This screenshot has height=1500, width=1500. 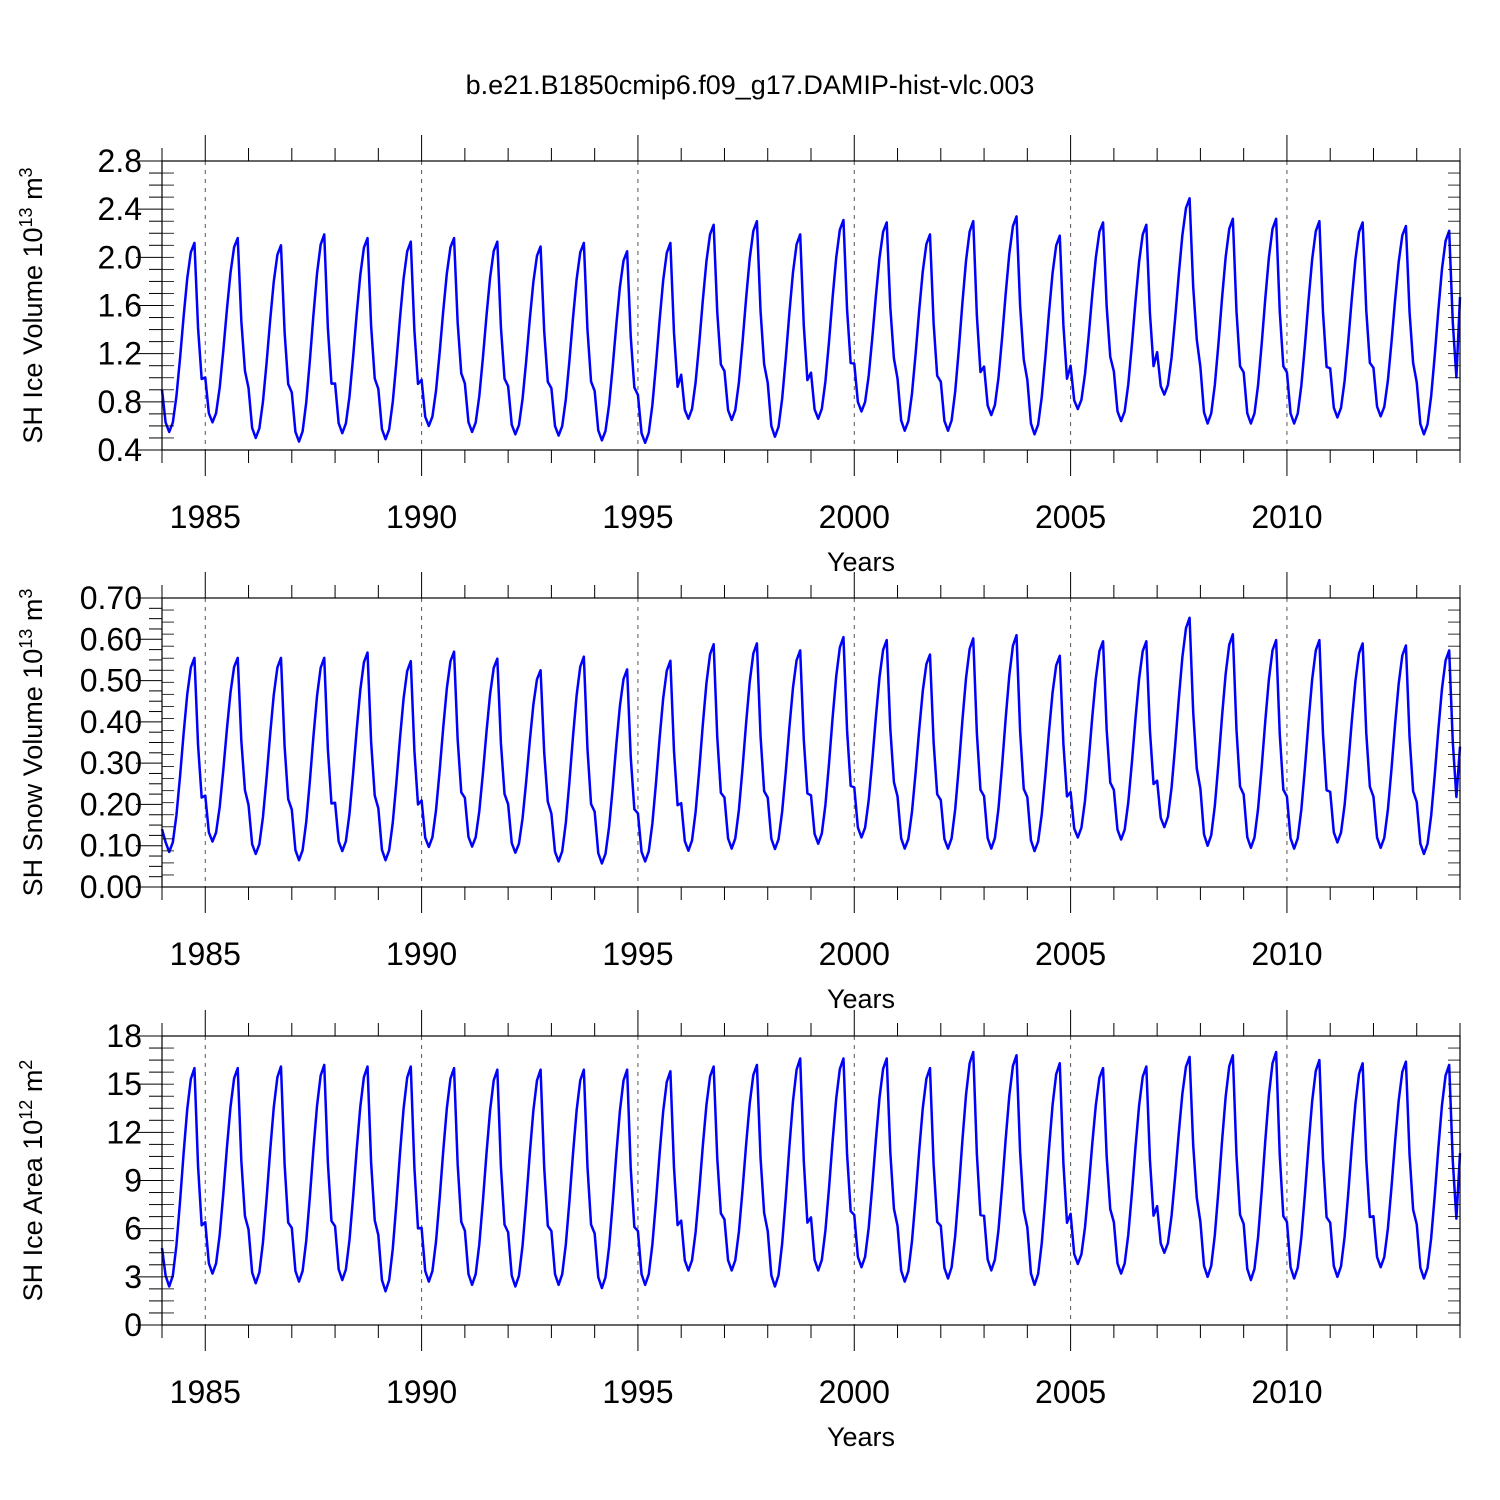 What do you see at coordinates (26, 1110) in the screenshot?
I see `y-axis-title-ylabel-exp: 12` at bounding box center [26, 1110].